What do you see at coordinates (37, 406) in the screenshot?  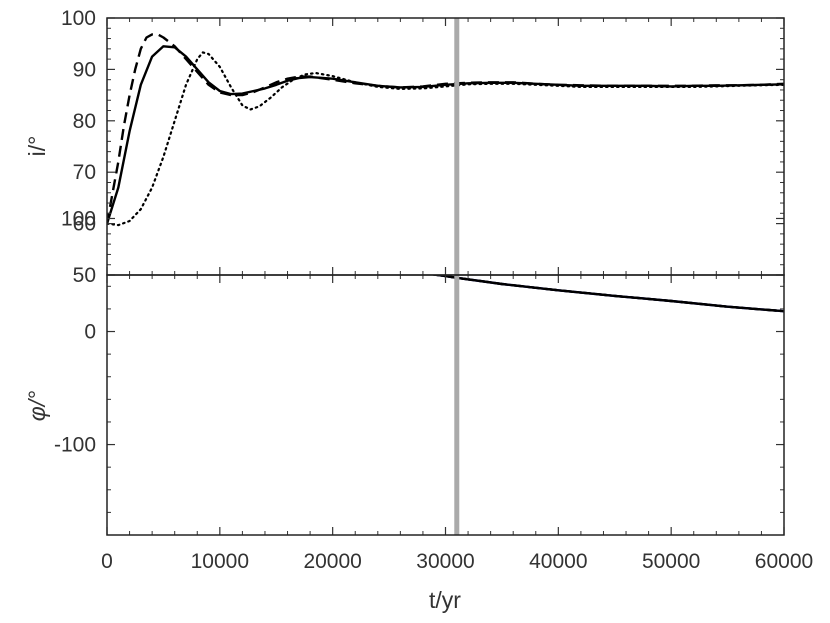 I see `bottom-y-axis-label: φ/°` at bounding box center [37, 406].